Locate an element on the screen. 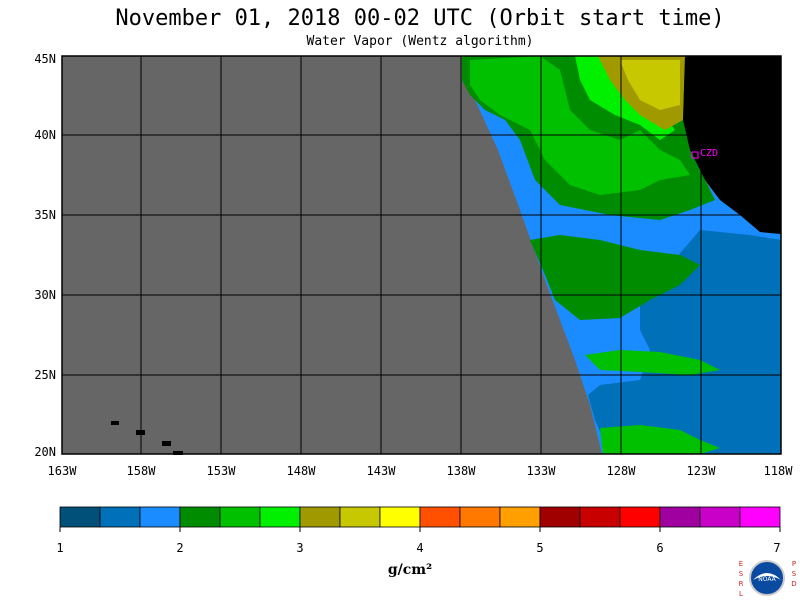  lat-label: 30N is located at coordinates (45, 295).